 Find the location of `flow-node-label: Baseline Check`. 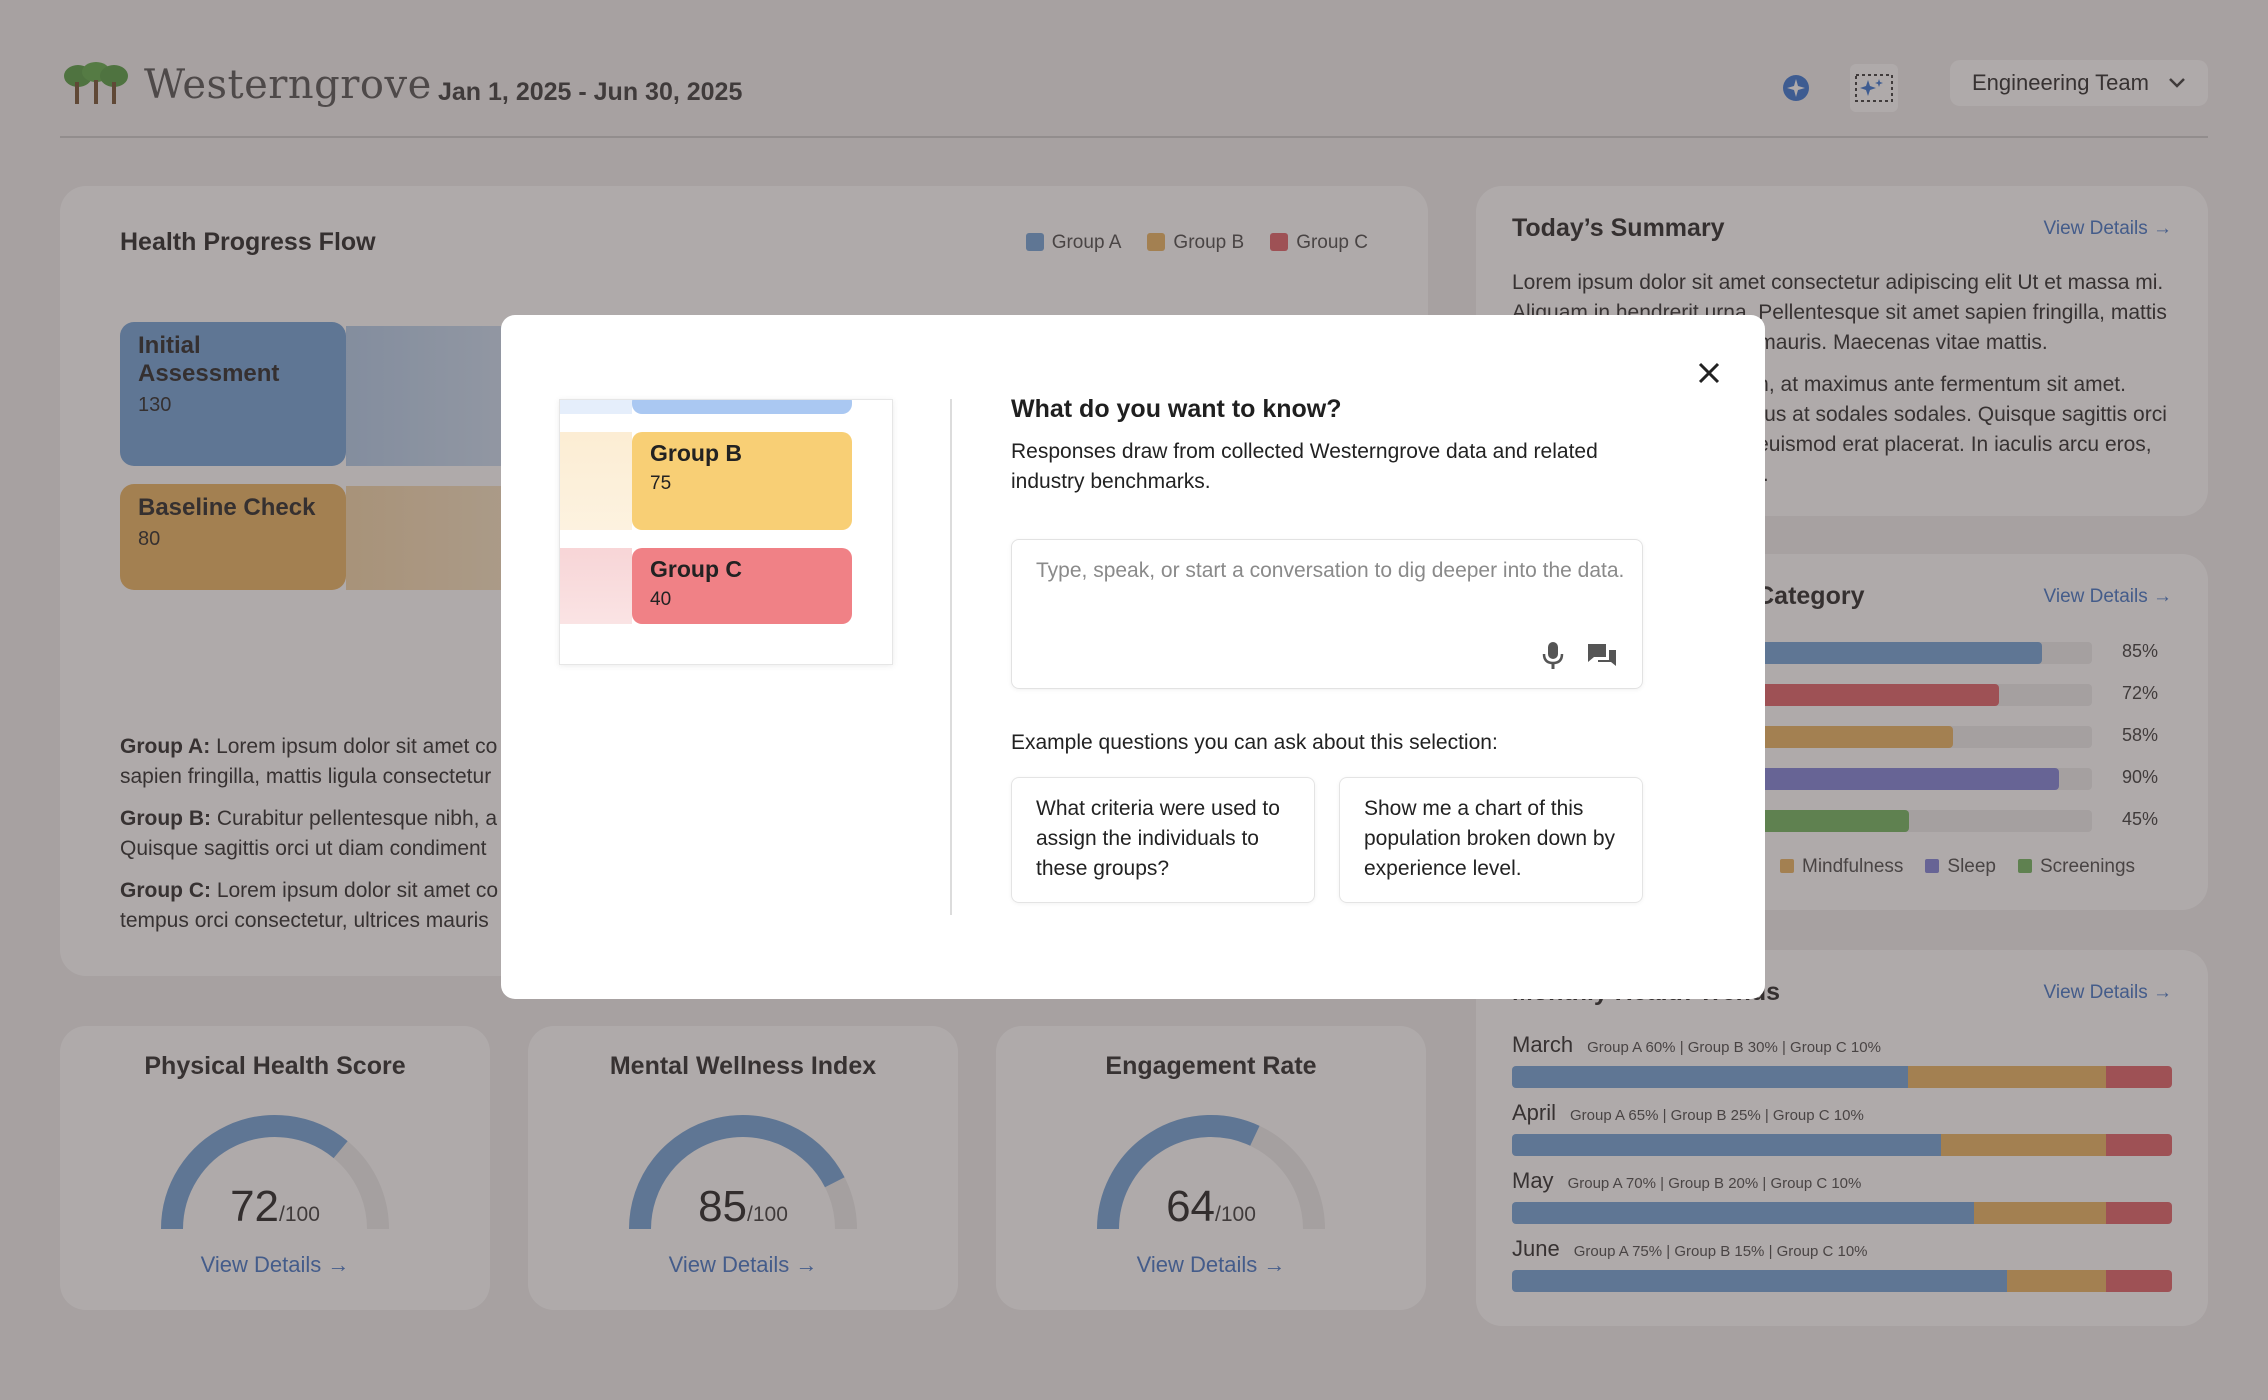

flow-node-label: Baseline Check is located at coordinates (227, 507).